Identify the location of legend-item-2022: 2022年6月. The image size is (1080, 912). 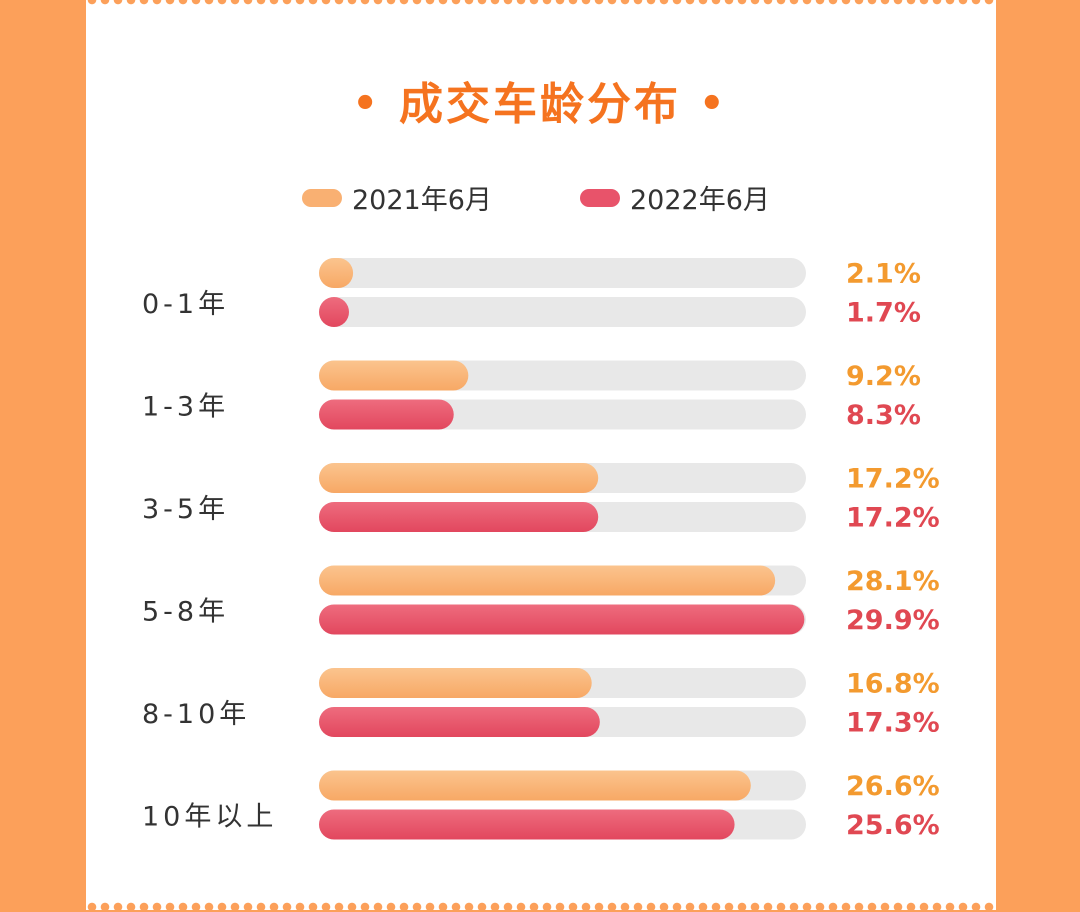
(675, 197).